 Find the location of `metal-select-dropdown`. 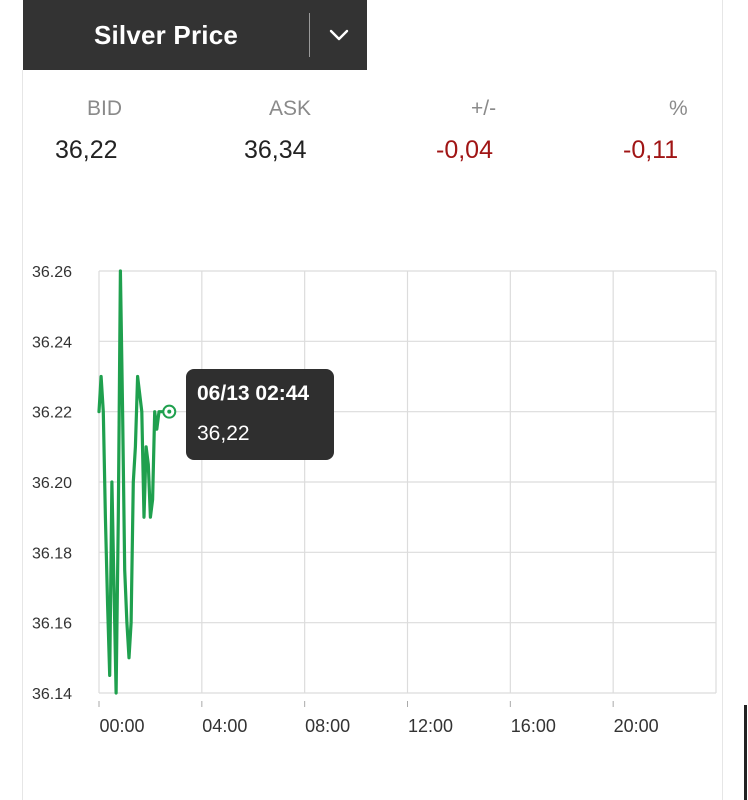

metal-select-dropdown is located at coordinates (338, 35).